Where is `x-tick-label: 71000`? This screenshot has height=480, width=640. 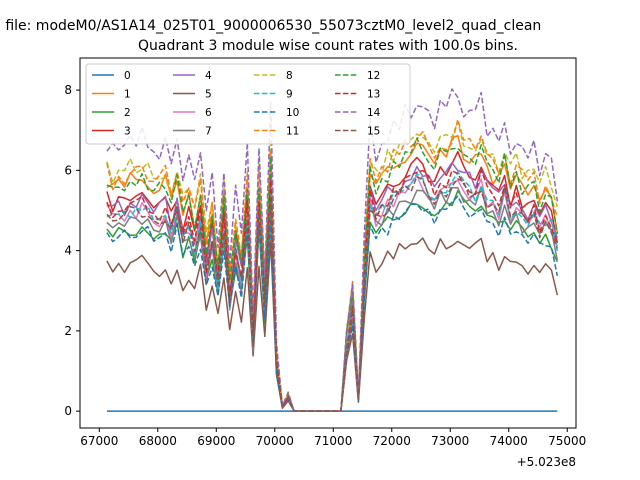 x-tick-label: 71000 is located at coordinates (333, 441).